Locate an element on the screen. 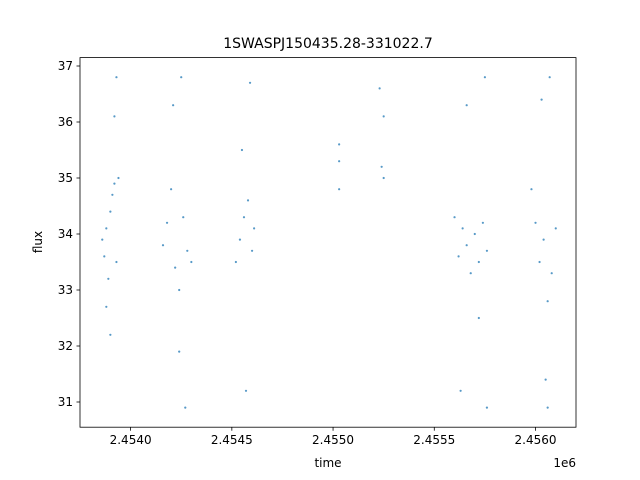 The image size is (640, 480). chart-title: 1SWASPJ150435.28-331022.7 is located at coordinates (327, 44).